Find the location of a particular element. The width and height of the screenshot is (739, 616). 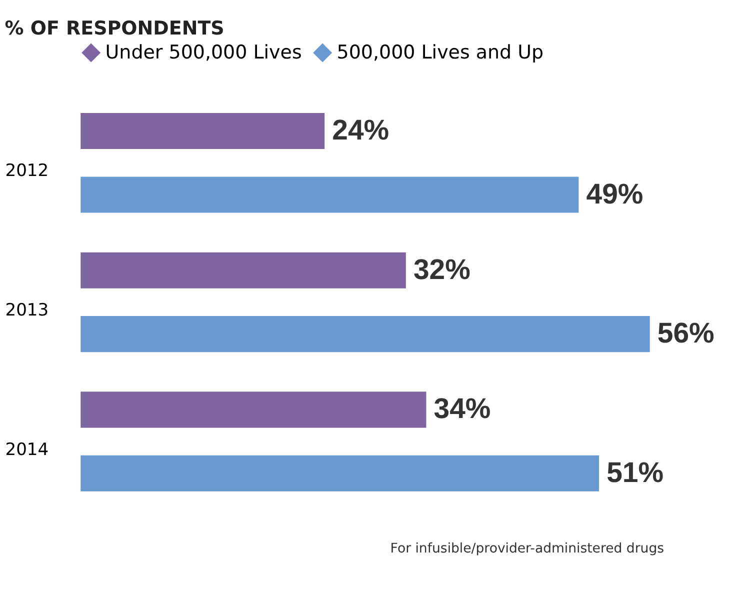

text: For infusible/provider-administered drugs is located at coordinates (527, 549).